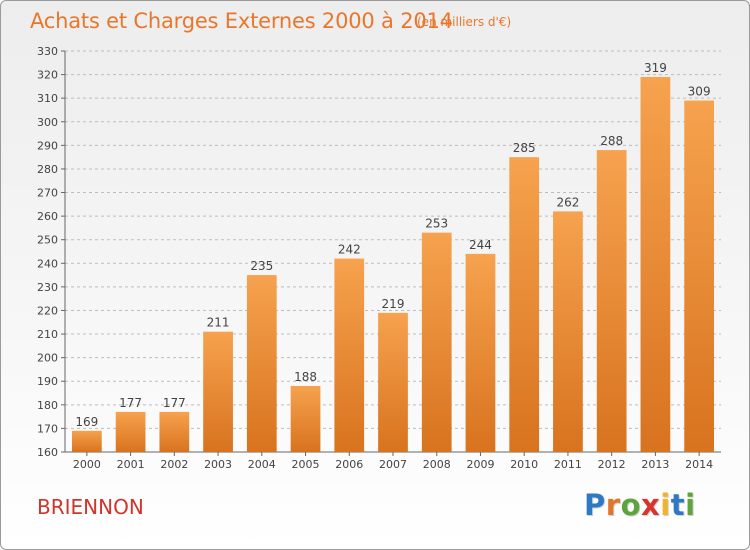 This screenshot has height=550, width=750. What do you see at coordinates (524, 464) in the screenshot?
I see `x-tick-label: 2010` at bounding box center [524, 464].